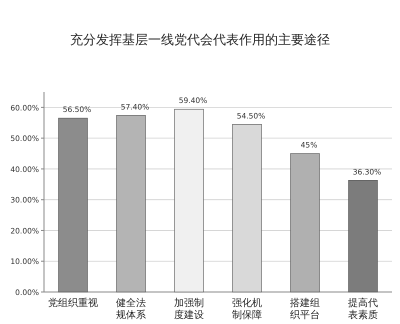 The width and height of the screenshot is (400, 324). What do you see at coordinates (73, 303) in the screenshot?
I see `x-tick-label: 党组织重视` at bounding box center [73, 303].